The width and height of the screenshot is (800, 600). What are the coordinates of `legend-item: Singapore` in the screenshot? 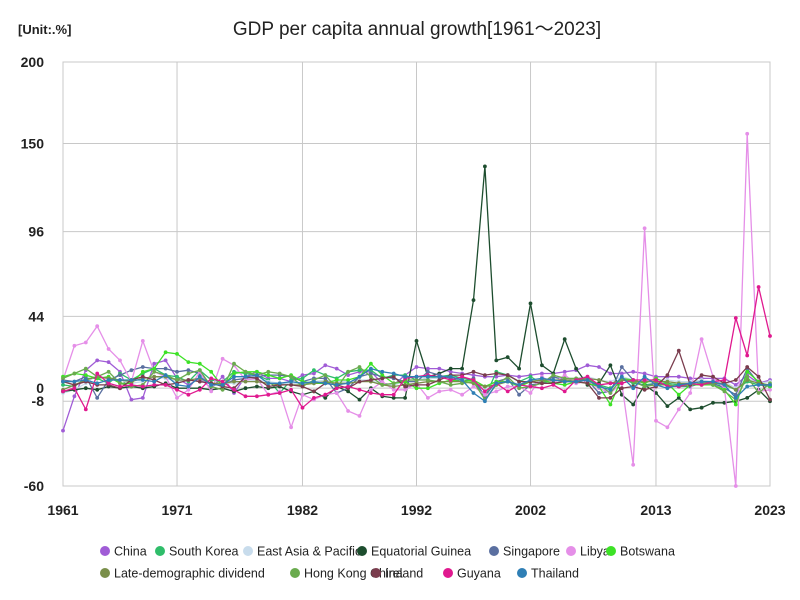 It's located at (524, 552).